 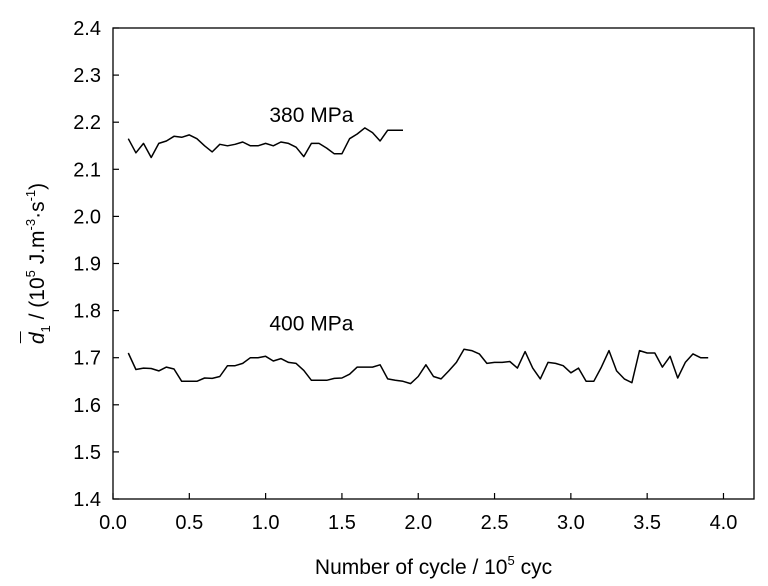 I want to click on x-tick-label: 4.0, so click(x=724, y=523).